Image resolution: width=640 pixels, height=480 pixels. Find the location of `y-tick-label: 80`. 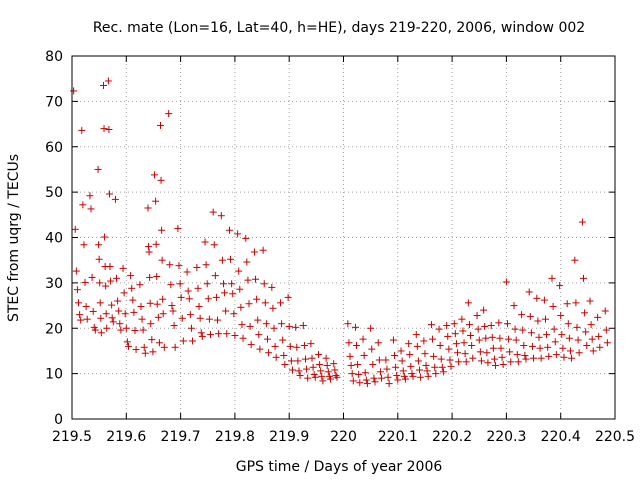

y-tick-label: 80 is located at coordinates (54, 57).